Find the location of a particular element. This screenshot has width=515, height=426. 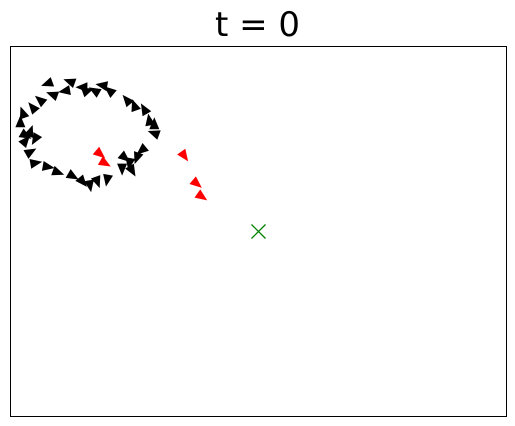

chart-title: t = 0 is located at coordinates (257, 25).